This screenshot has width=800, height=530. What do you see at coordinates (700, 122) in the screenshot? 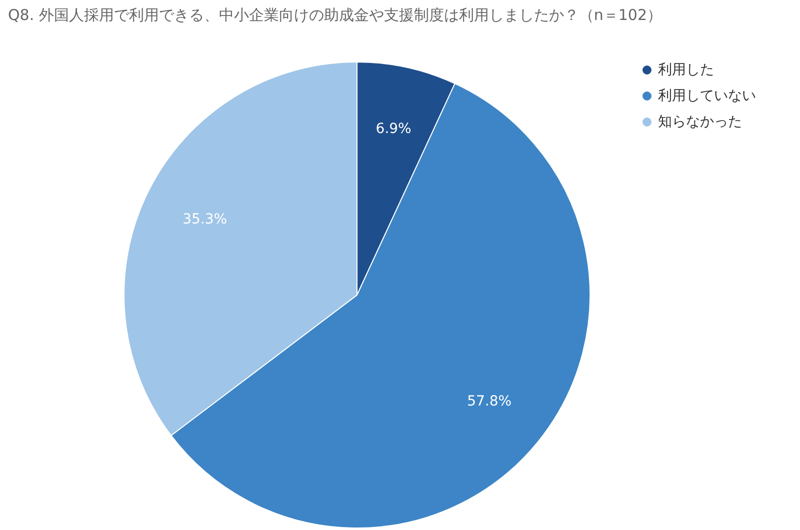
I see `legend-label: 知らなかった` at bounding box center [700, 122].